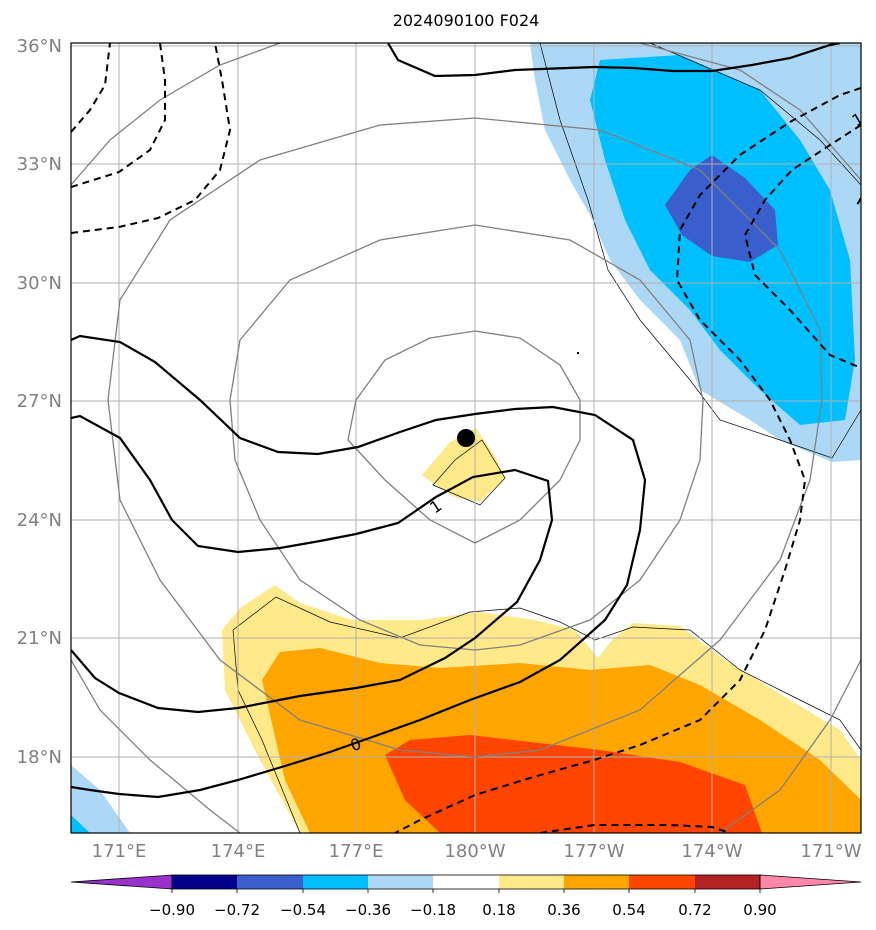  What do you see at coordinates (830, 851) in the screenshot?
I see `lon-label: 171°W` at bounding box center [830, 851].